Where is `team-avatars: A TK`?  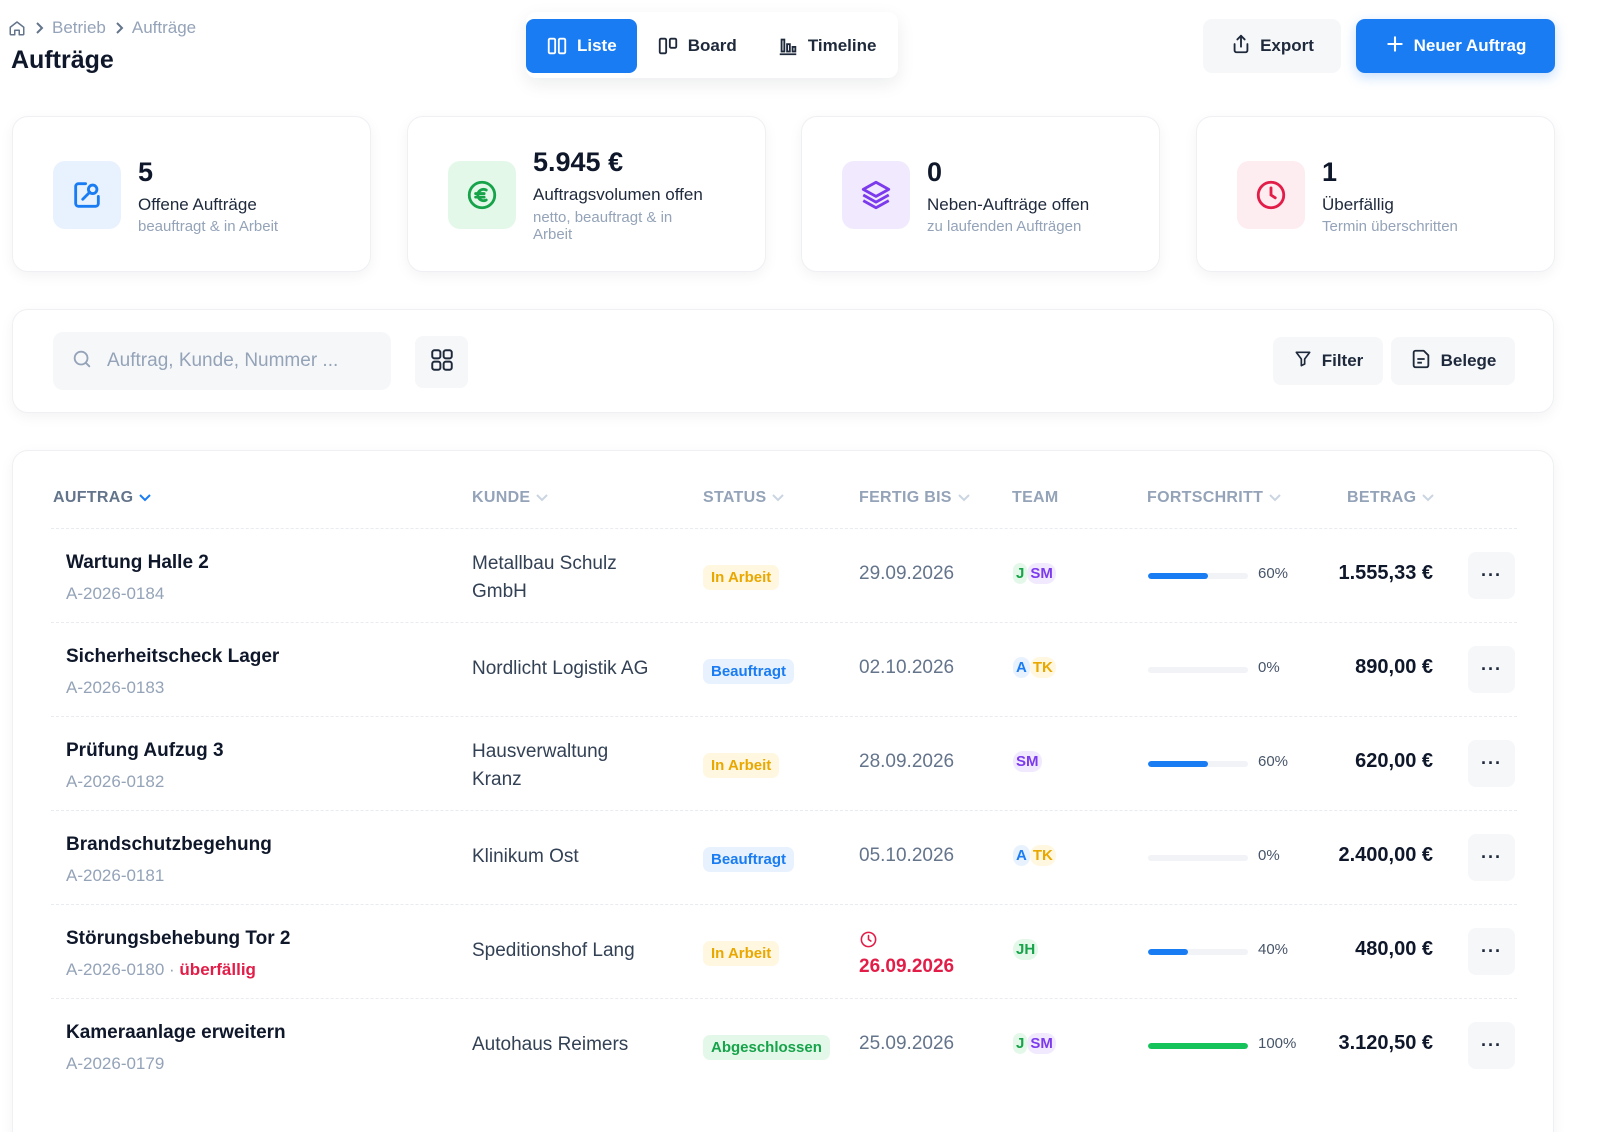
team-avatars: A TK is located at coordinates (1034, 667).